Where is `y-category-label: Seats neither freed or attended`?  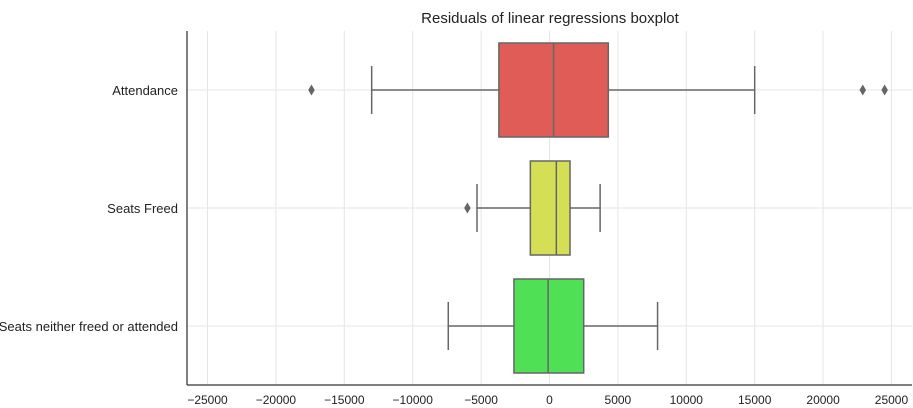 y-category-label: Seats neither freed or attended is located at coordinates (89, 326).